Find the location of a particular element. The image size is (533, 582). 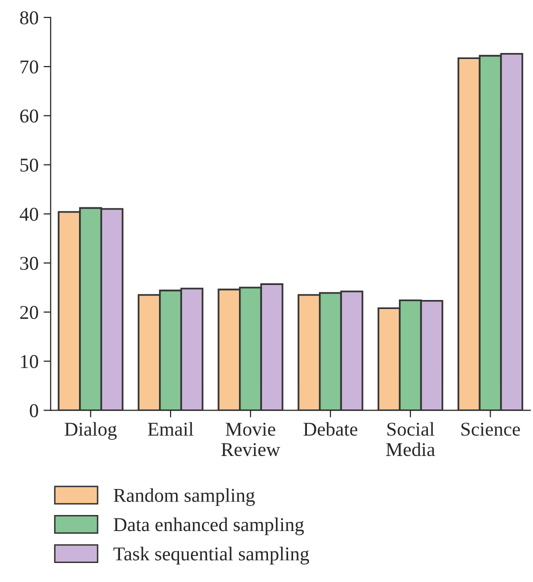

x-tick-label: Movie Review is located at coordinates (250, 439).